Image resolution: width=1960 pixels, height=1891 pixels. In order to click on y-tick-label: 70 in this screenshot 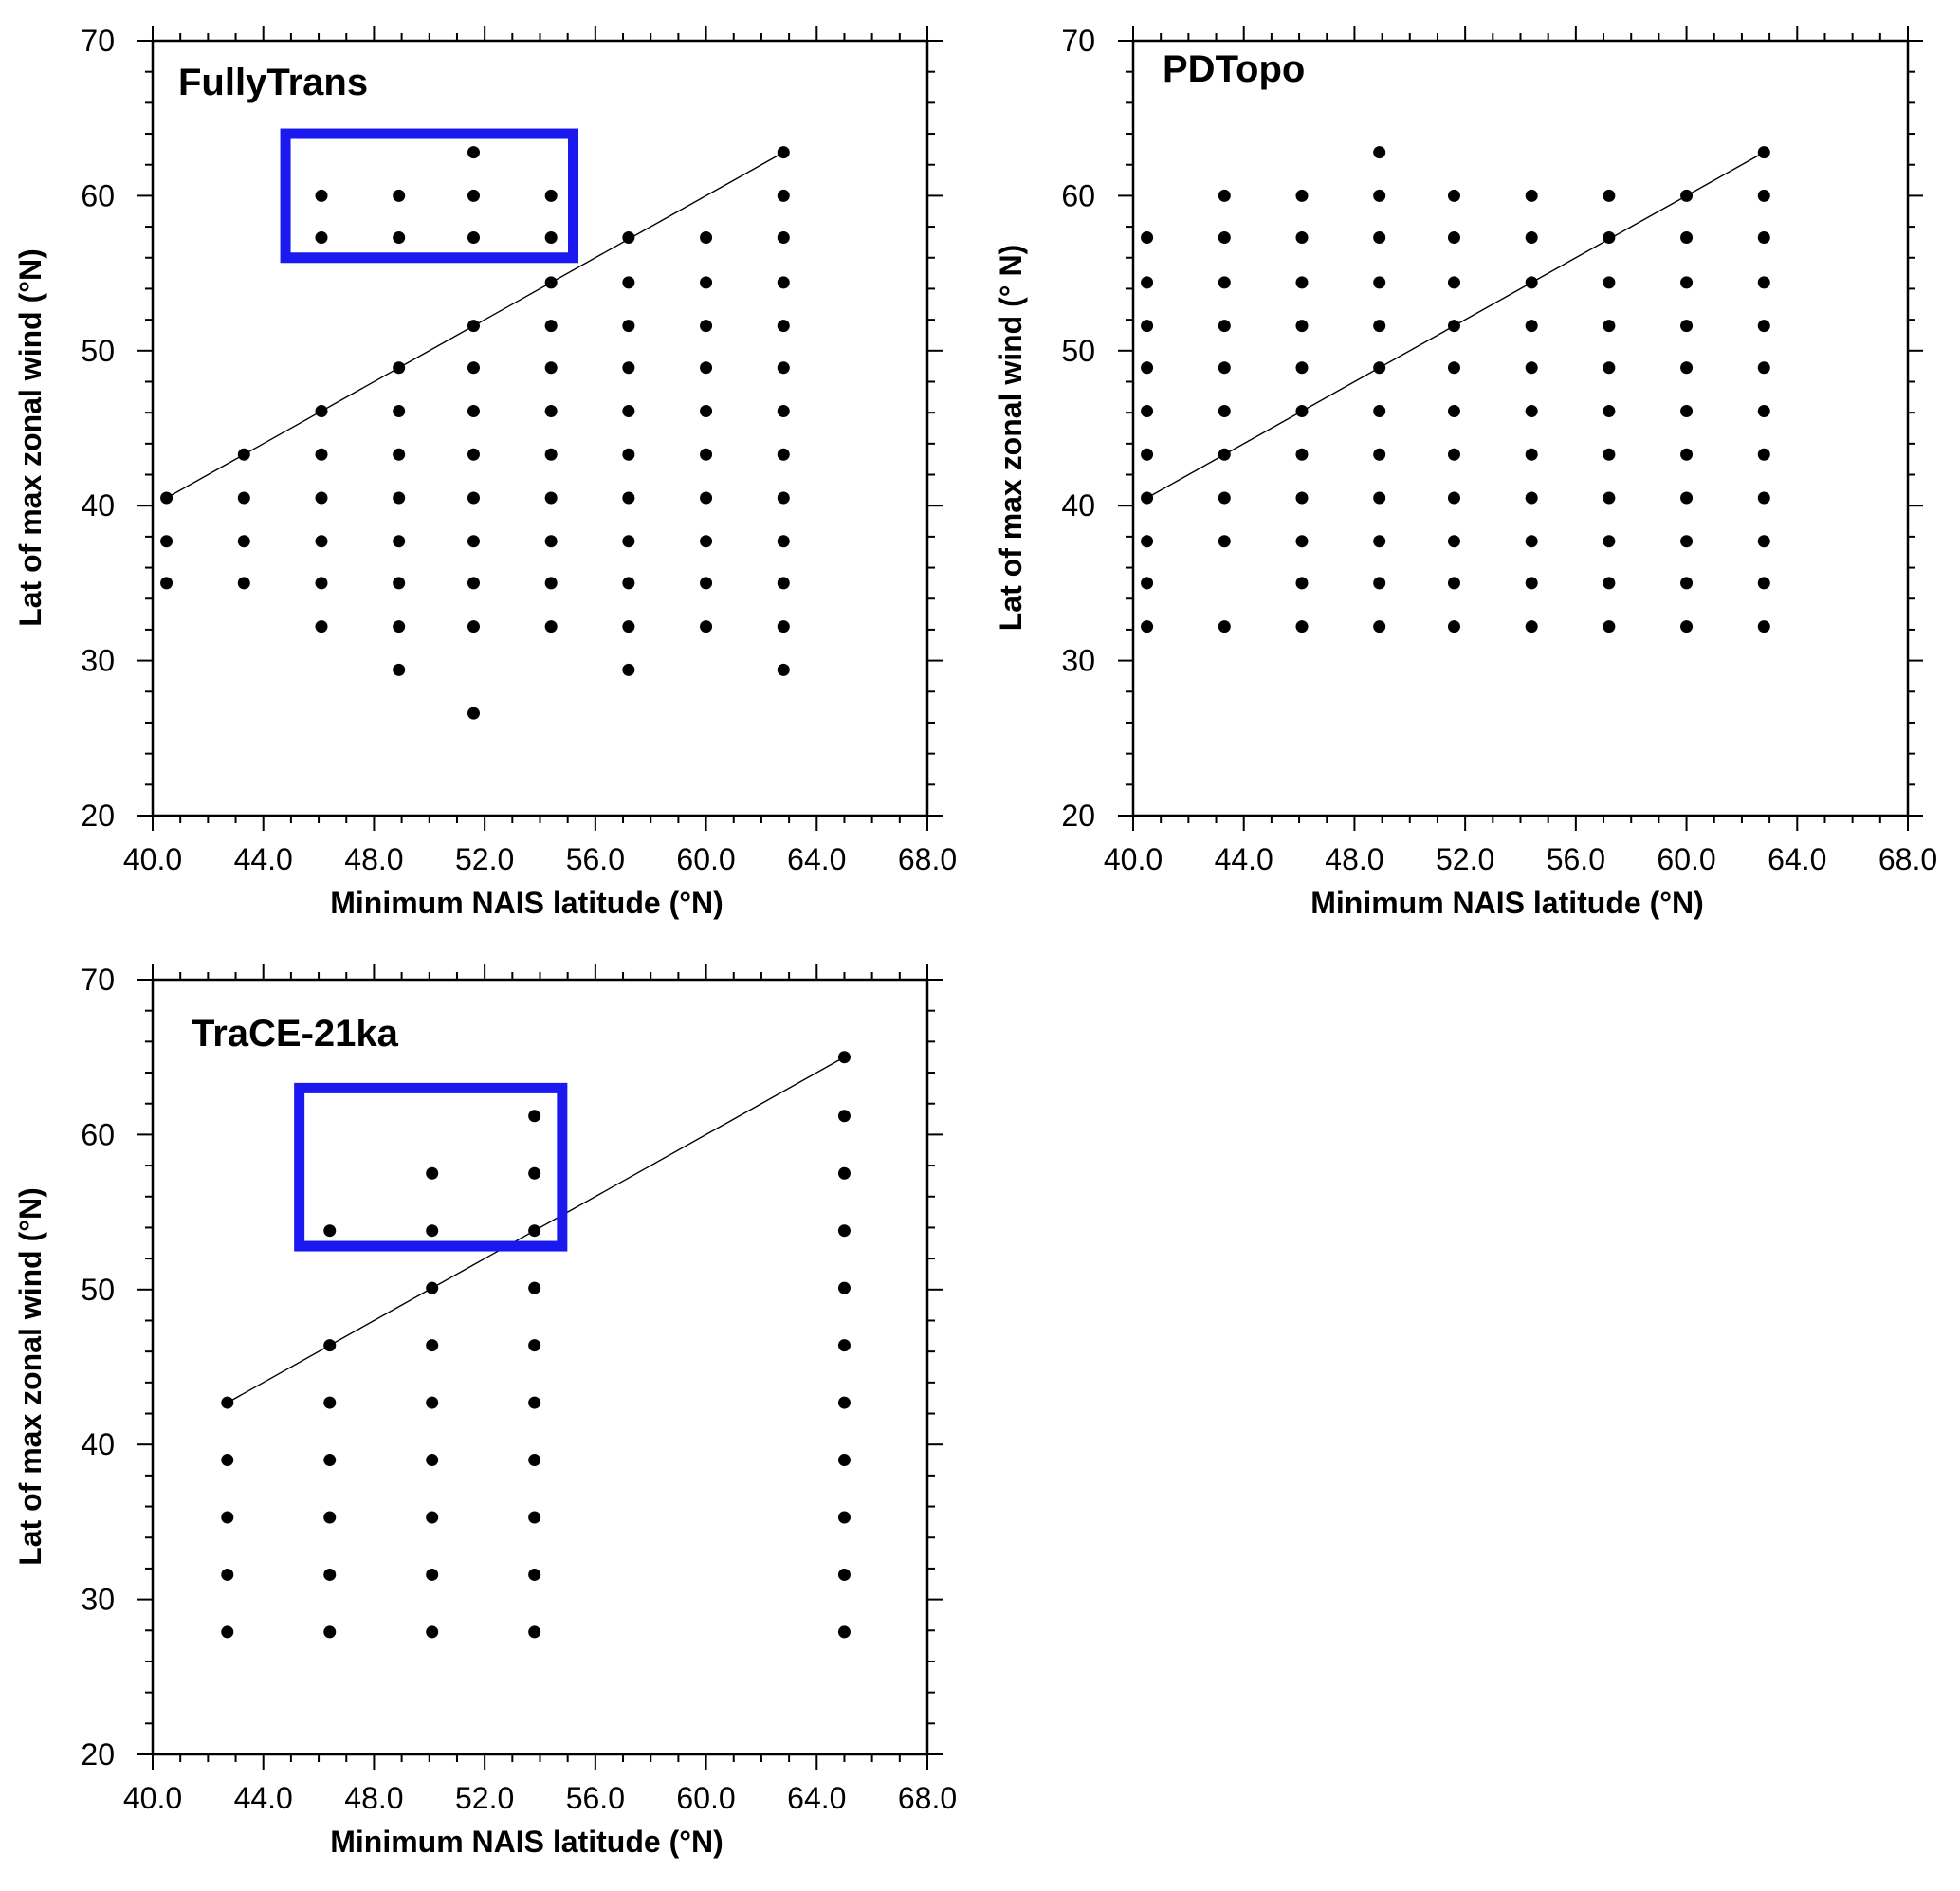, I will do `click(1078, 41)`.